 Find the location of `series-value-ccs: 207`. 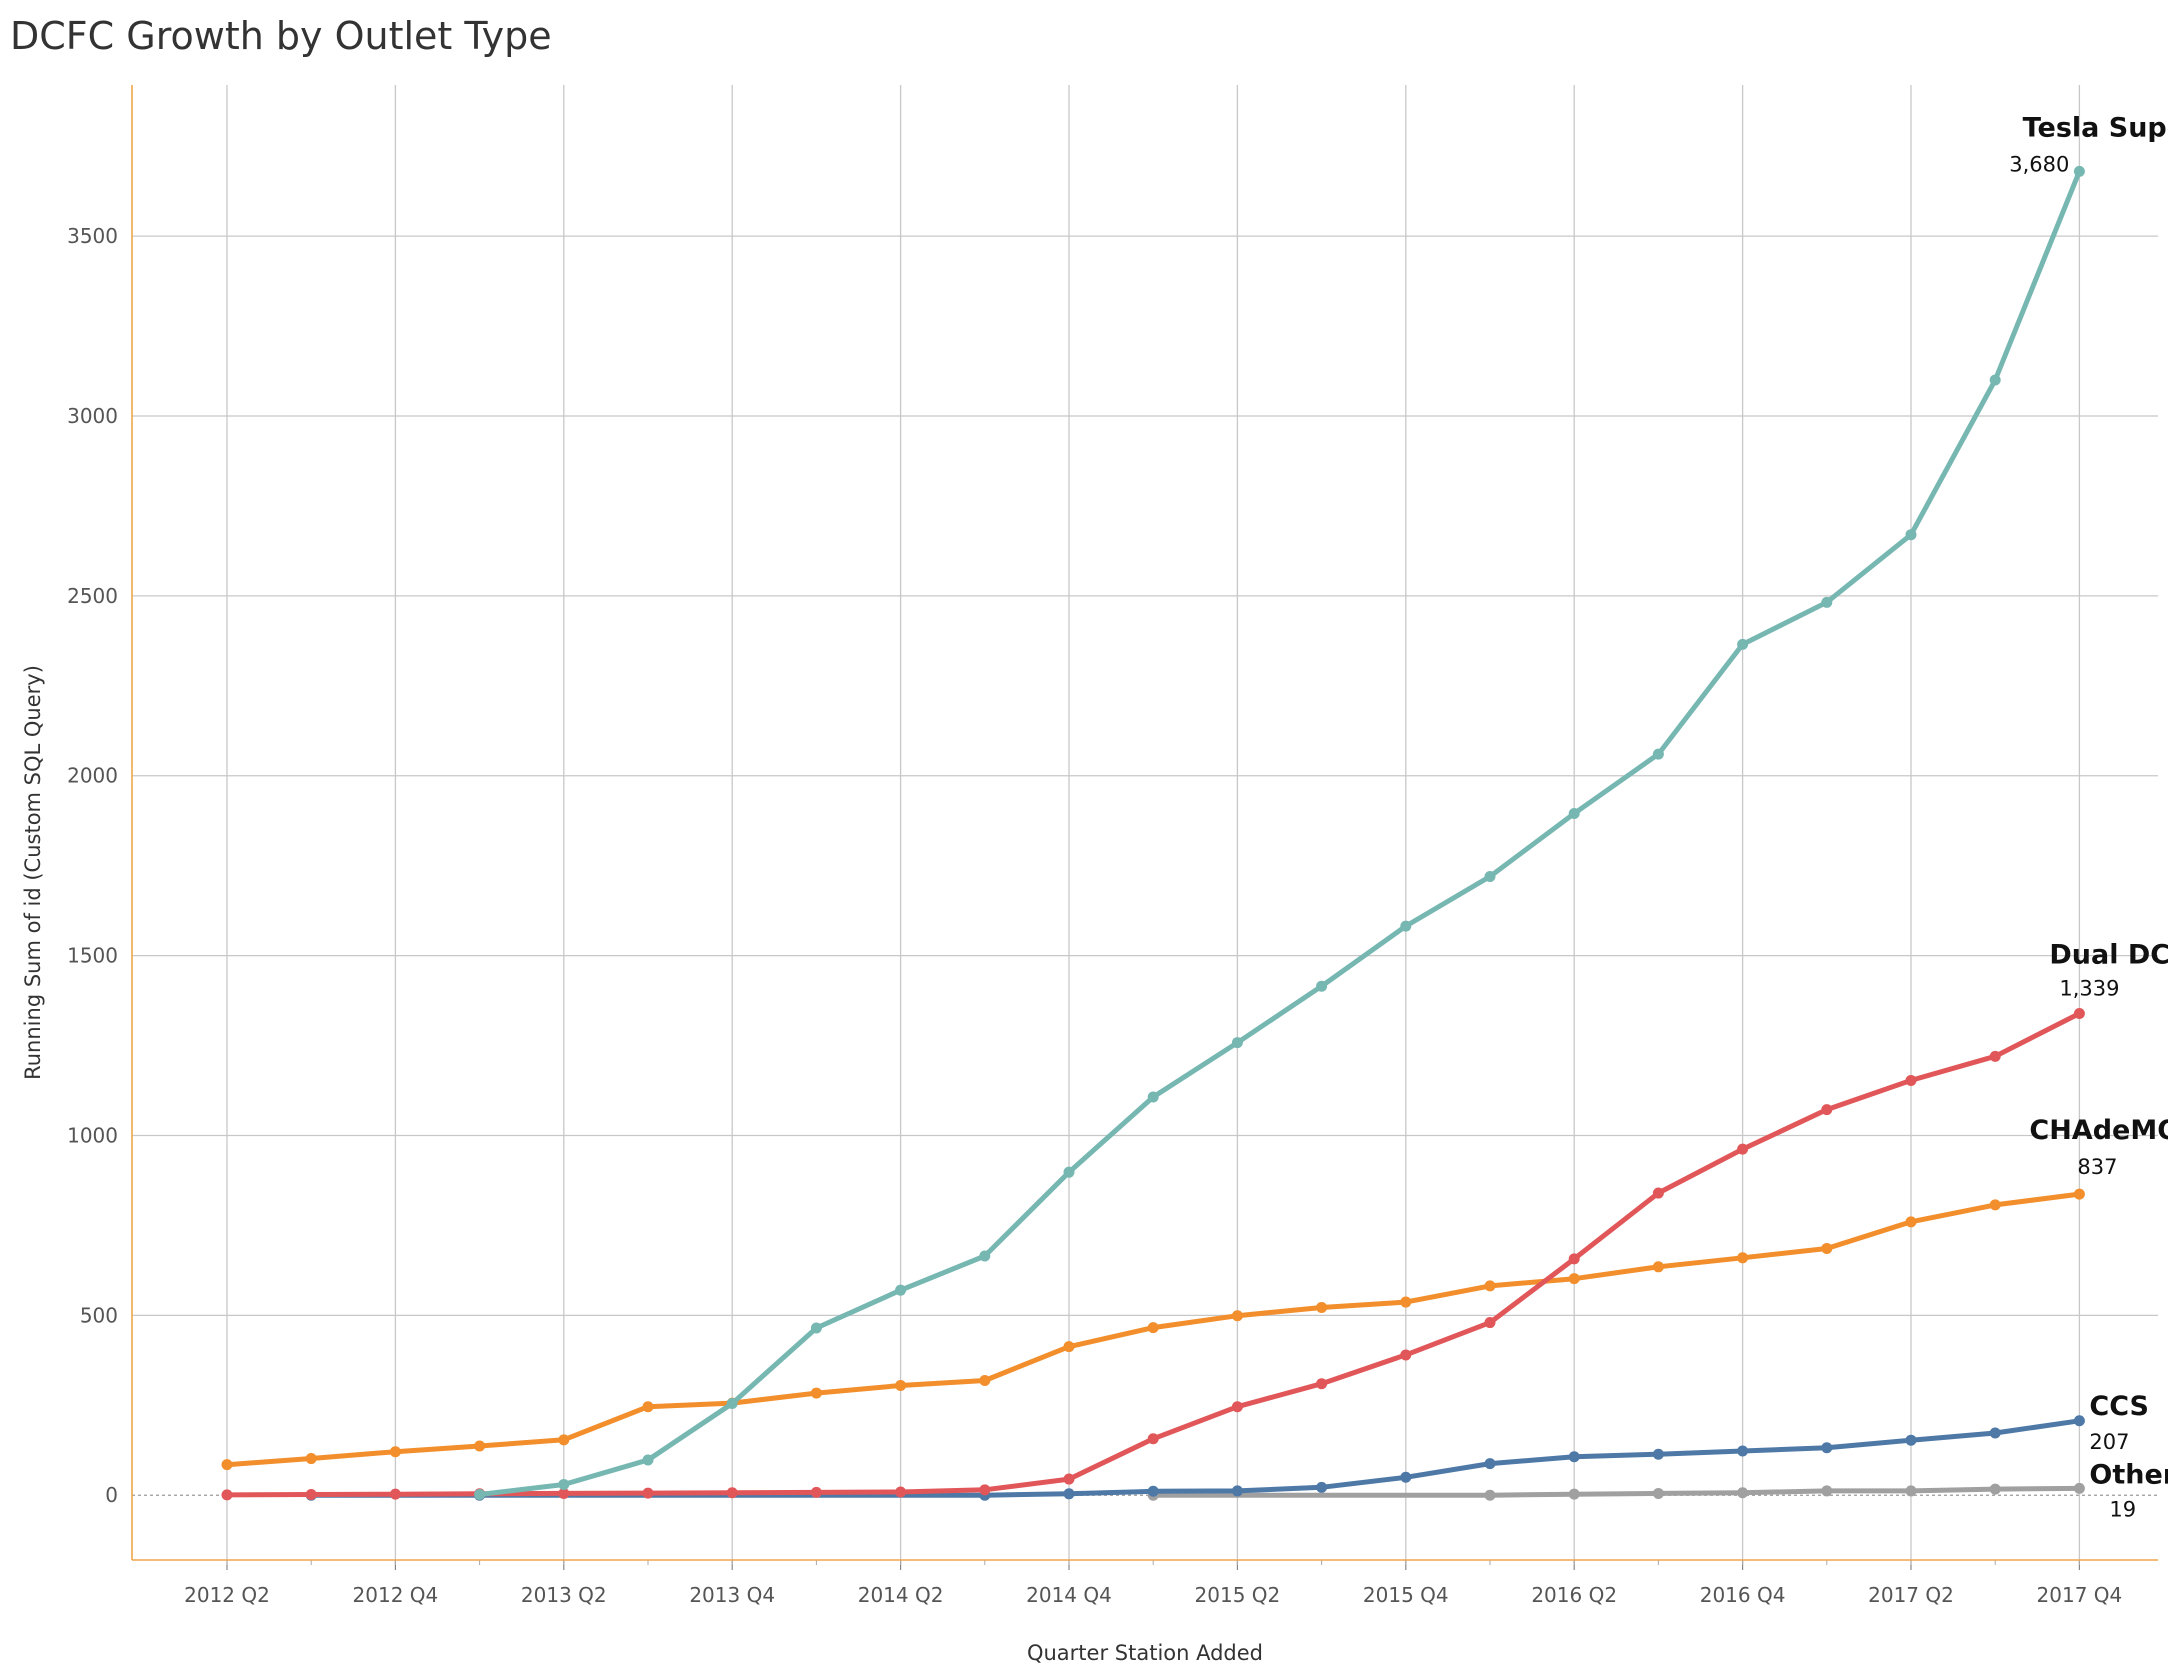

series-value-ccs: 207 is located at coordinates (2109, 1442).